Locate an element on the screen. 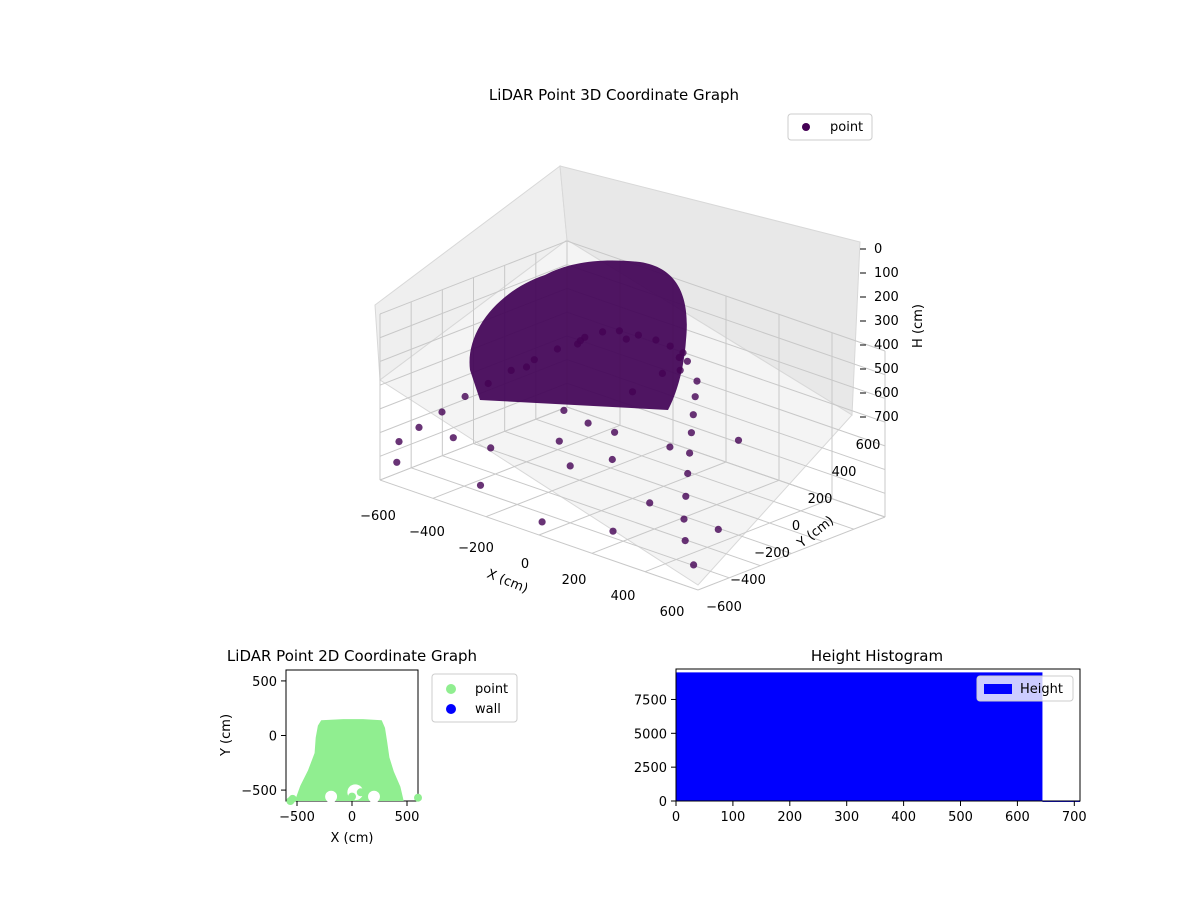 The image size is (1200, 900). point-series-3d is located at coordinates (568, 448).